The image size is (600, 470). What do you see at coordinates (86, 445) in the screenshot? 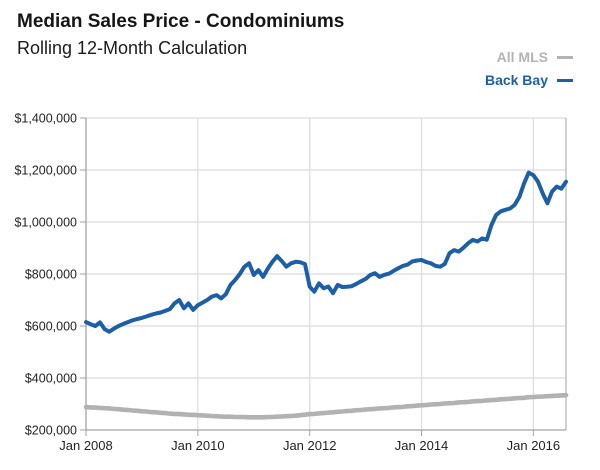
I see `x-axis-tick-label: Jan 2008` at bounding box center [86, 445].